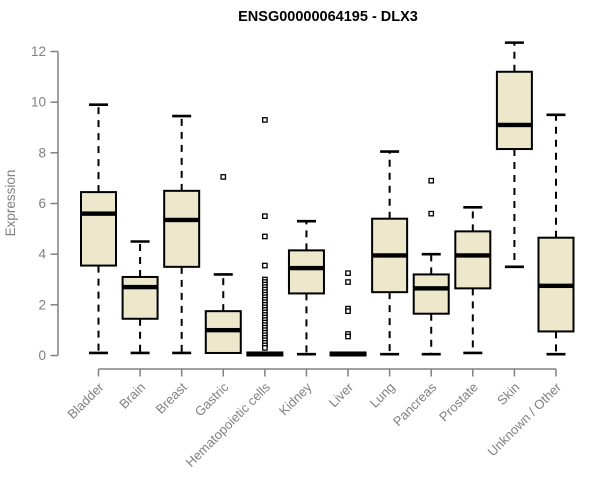  I want to click on x-tick-label-lung: Lung, so click(382, 395).